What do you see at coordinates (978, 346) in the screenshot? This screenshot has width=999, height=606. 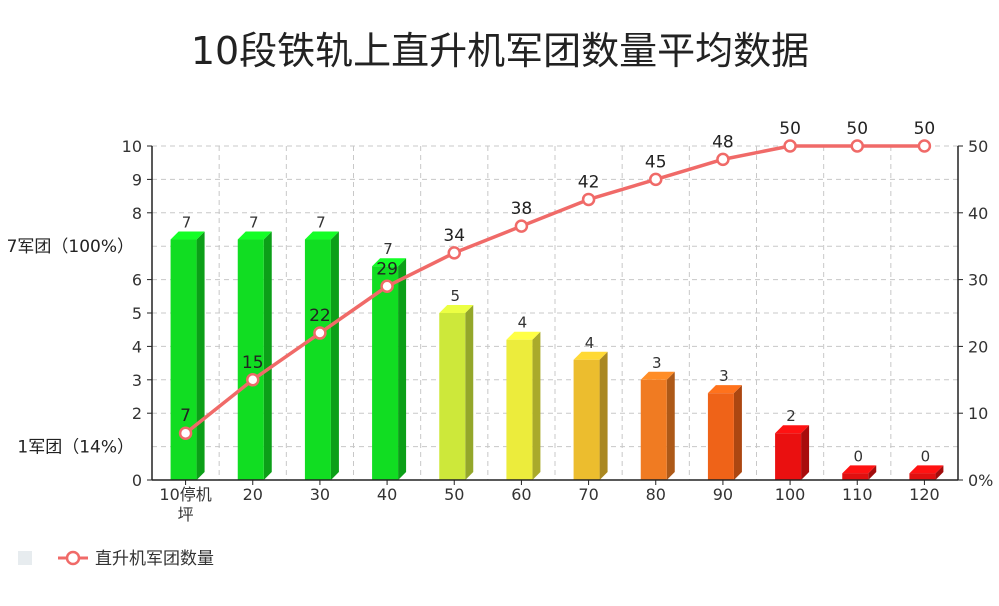 I see `right-tick-label: 20` at bounding box center [978, 346].